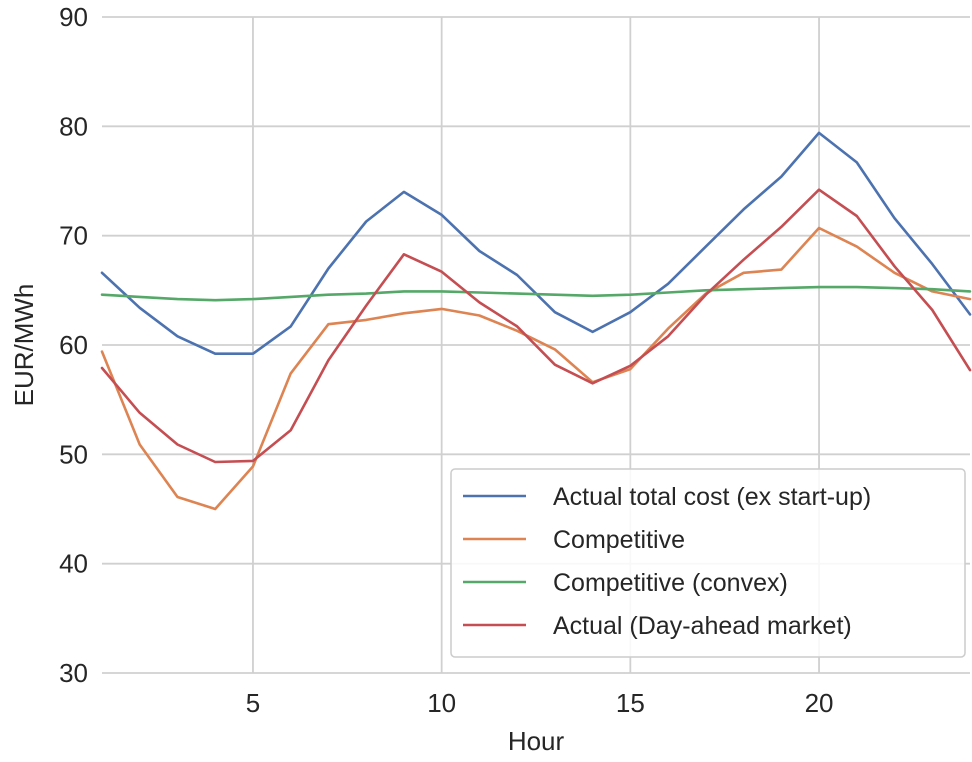  I want to click on legend-entry-label: Competitive, so click(619, 540).